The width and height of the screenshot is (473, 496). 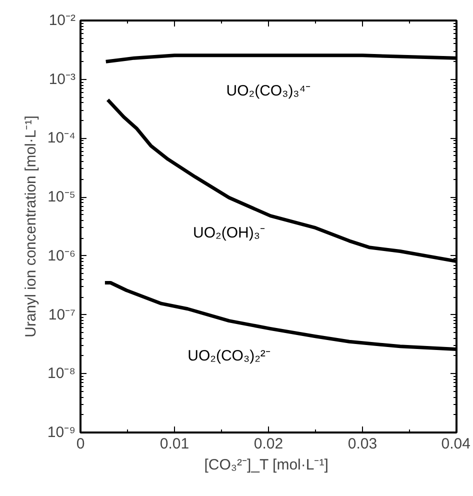 What do you see at coordinates (62, 197) in the screenshot?
I see `y-tick-label: 10⁻⁵` at bounding box center [62, 197].